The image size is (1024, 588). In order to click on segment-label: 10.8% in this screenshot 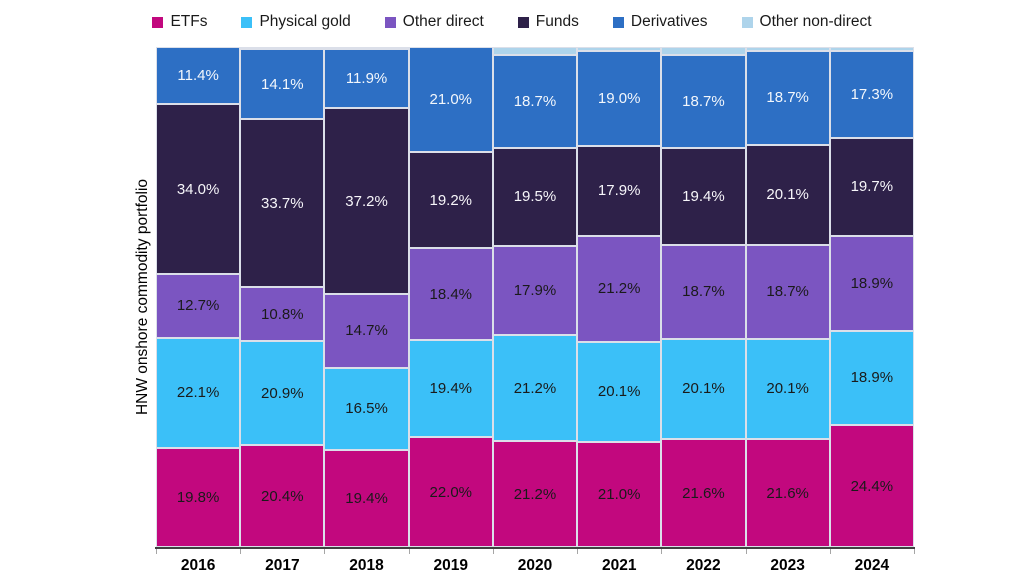, I will do `click(282, 314)`.